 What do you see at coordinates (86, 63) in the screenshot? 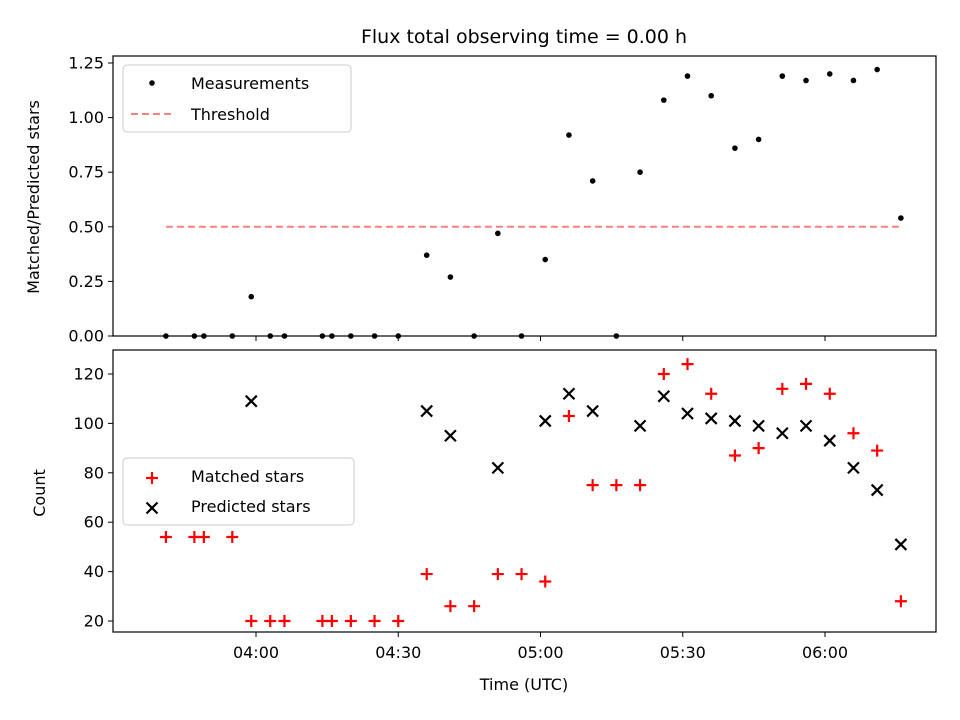
I see `top-y-tick-label: 1.25` at bounding box center [86, 63].